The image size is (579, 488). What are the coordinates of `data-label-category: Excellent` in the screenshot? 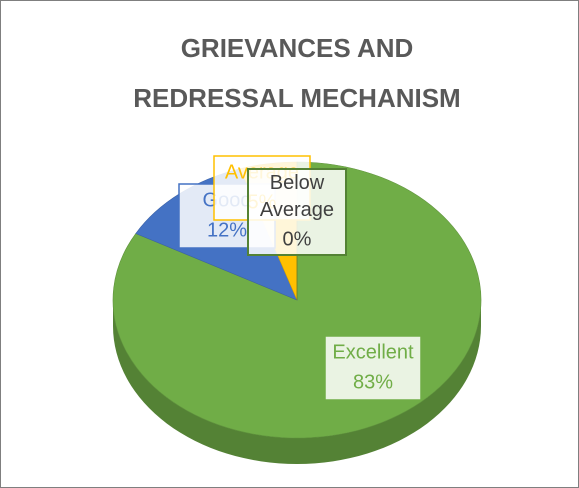 It's located at (373, 352).